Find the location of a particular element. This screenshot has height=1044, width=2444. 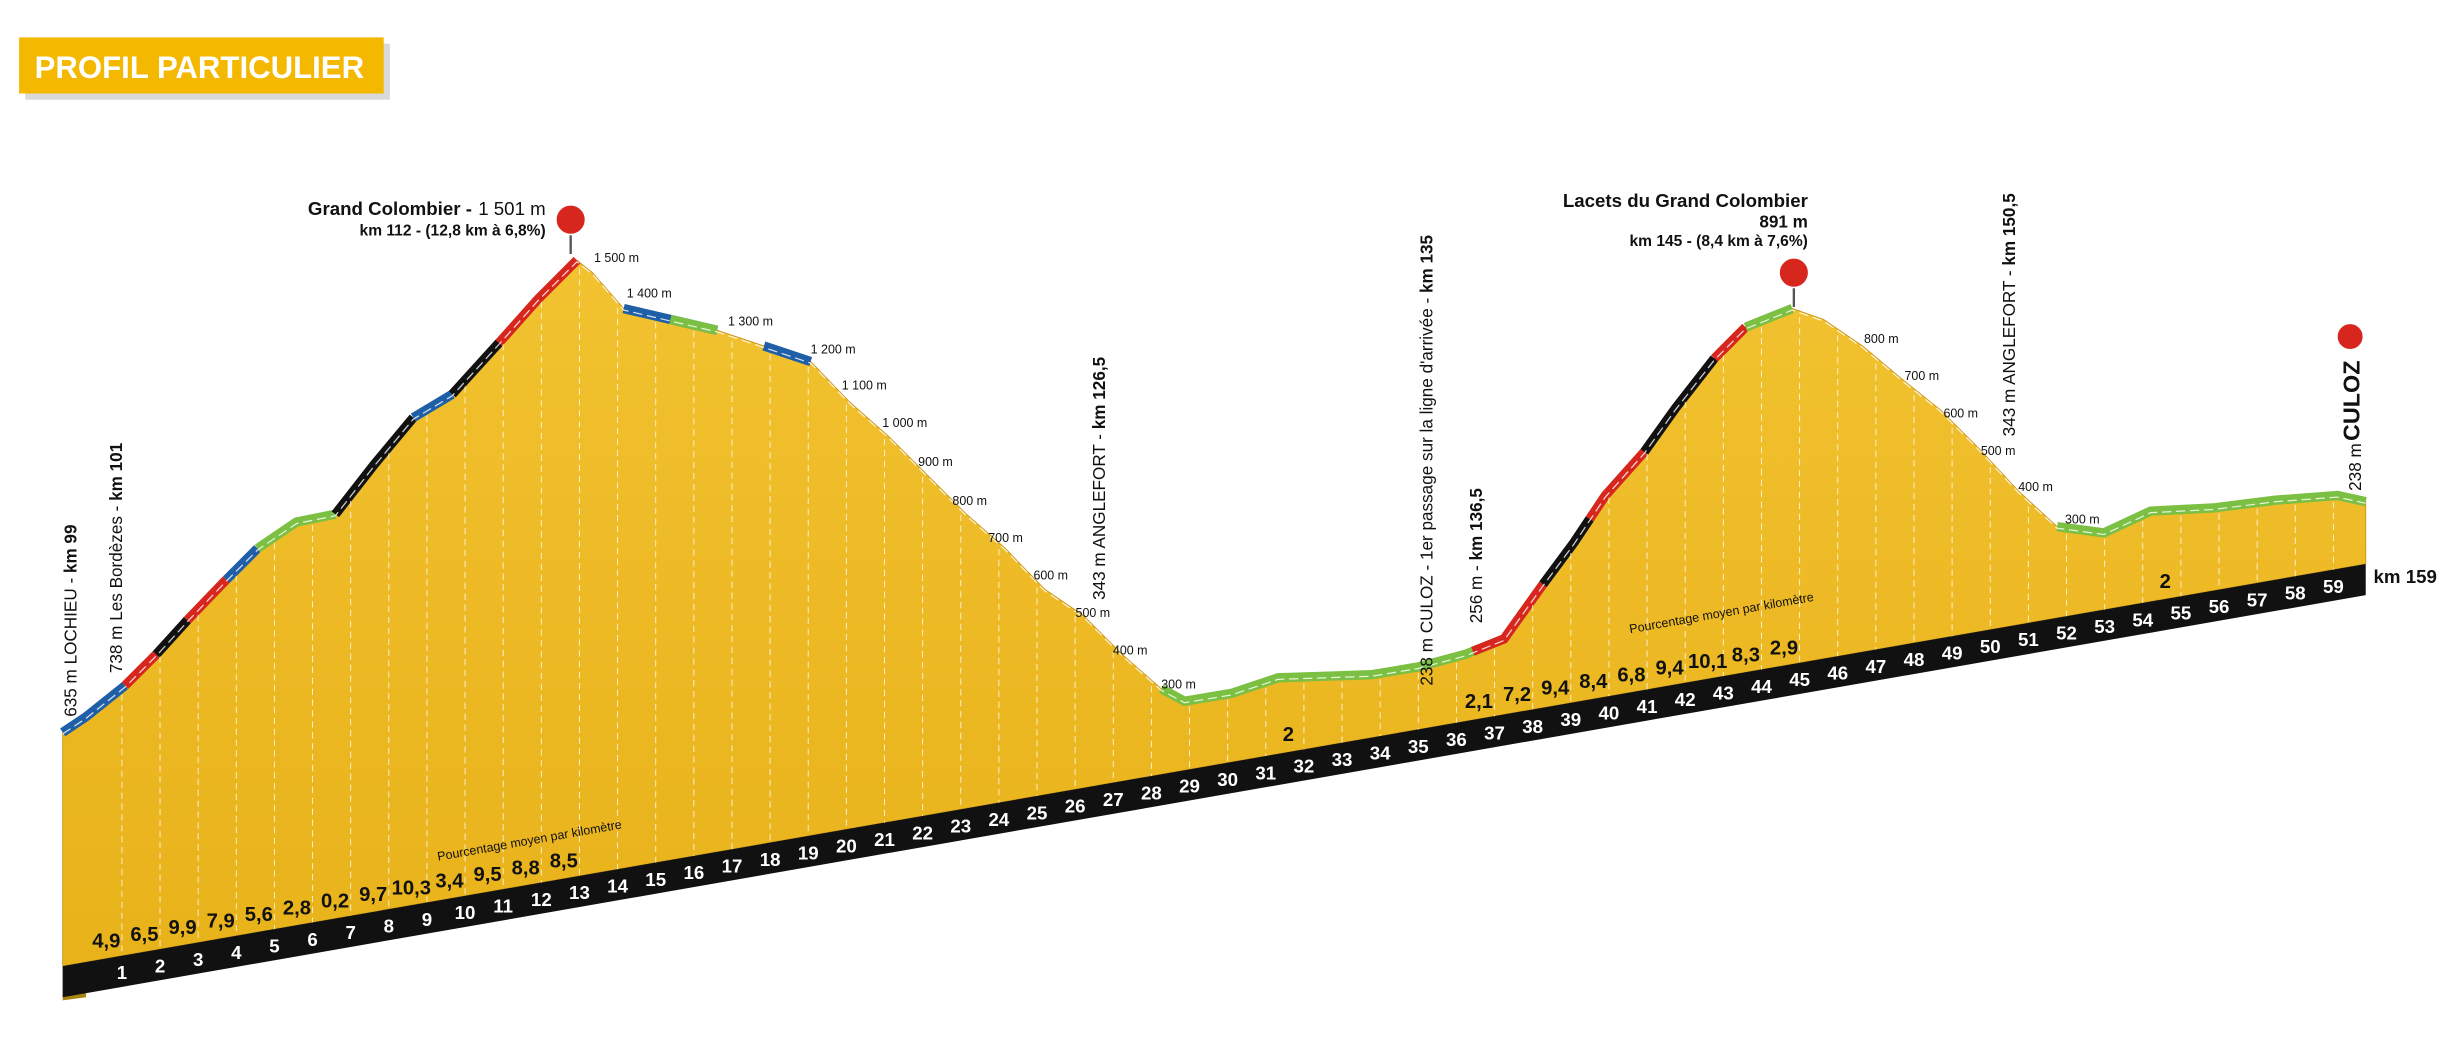

place-km: km 136,5 is located at coordinates (1476, 524).